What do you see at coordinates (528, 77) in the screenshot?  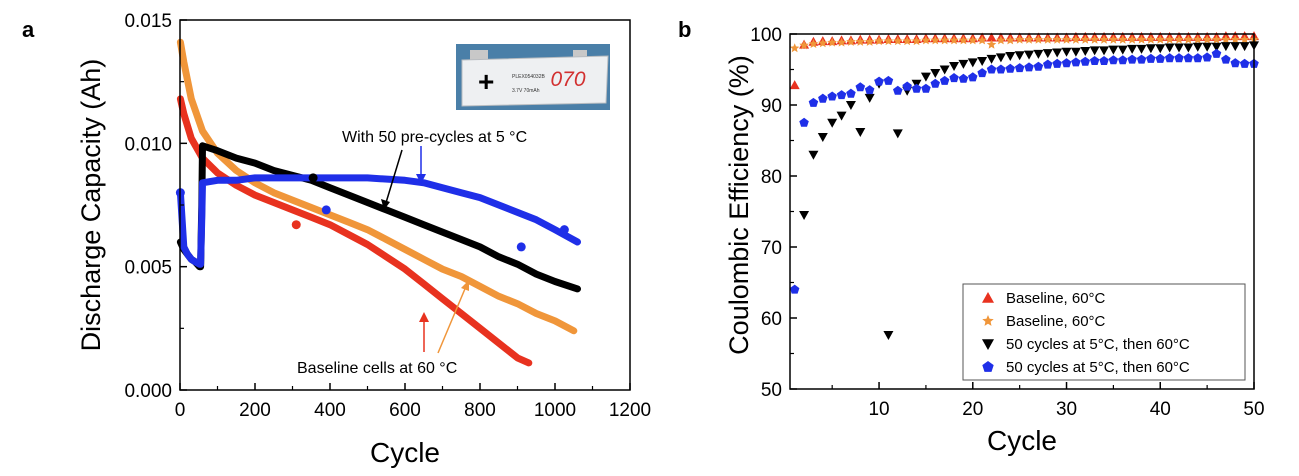 I see `pouch-cell-print-line1: PLEX054032B` at bounding box center [528, 77].